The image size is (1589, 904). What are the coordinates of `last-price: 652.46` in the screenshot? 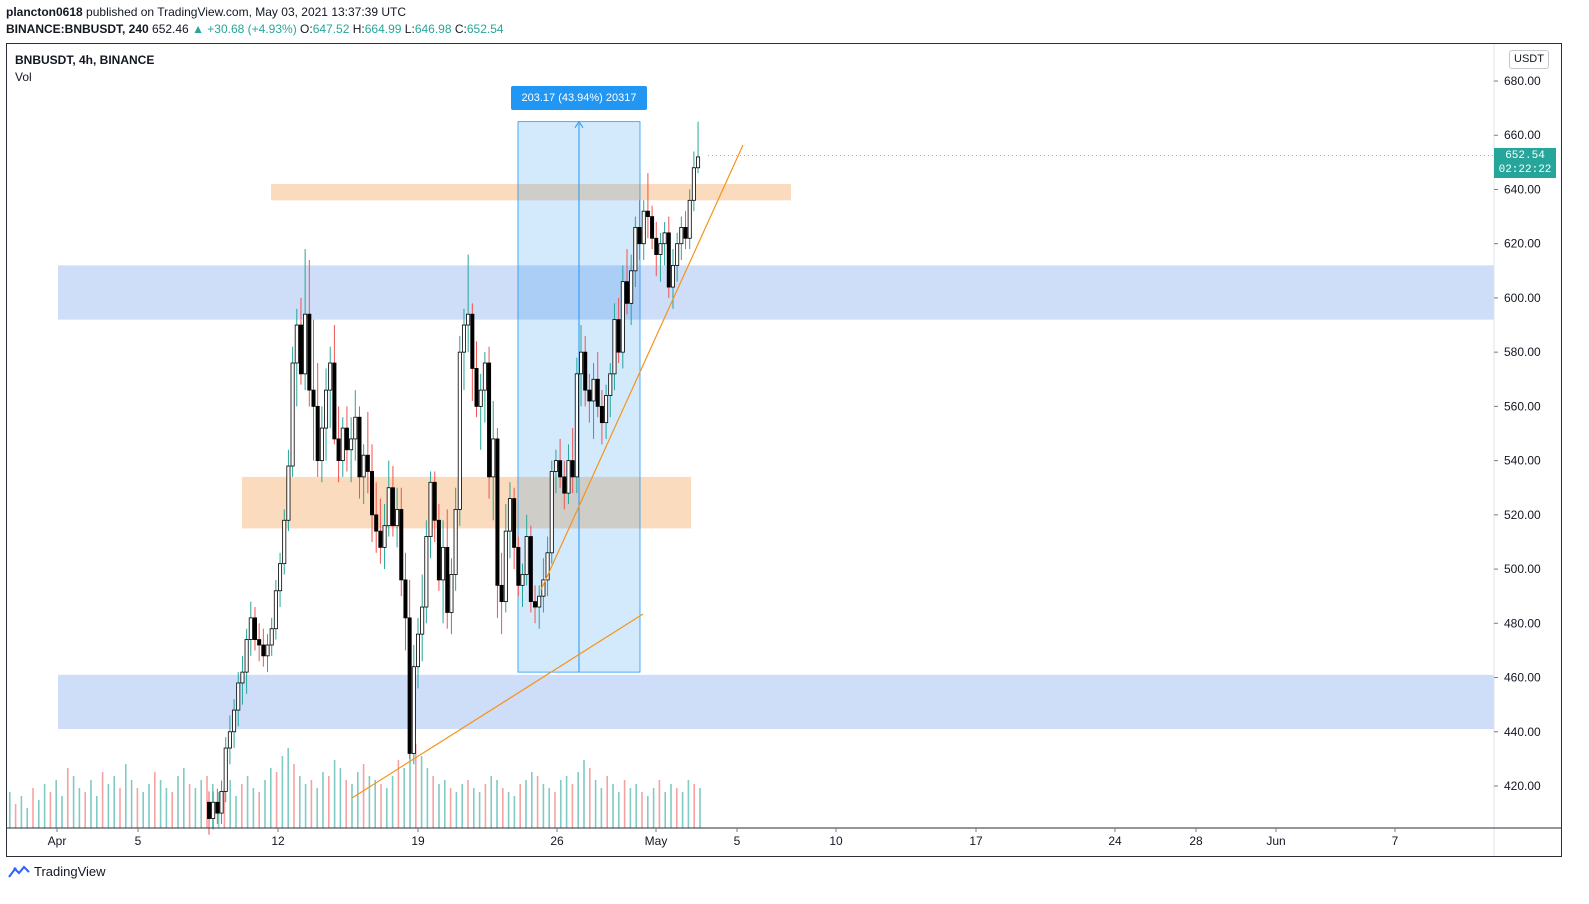 It's located at (170, 29).